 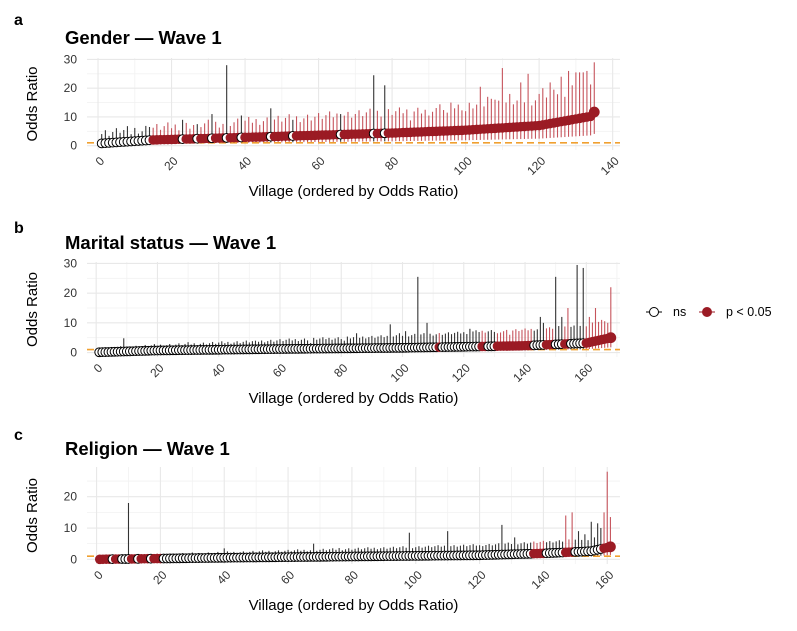 What do you see at coordinates (679, 312) in the screenshot?
I see `legend-ns-label: ns` at bounding box center [679, 312].